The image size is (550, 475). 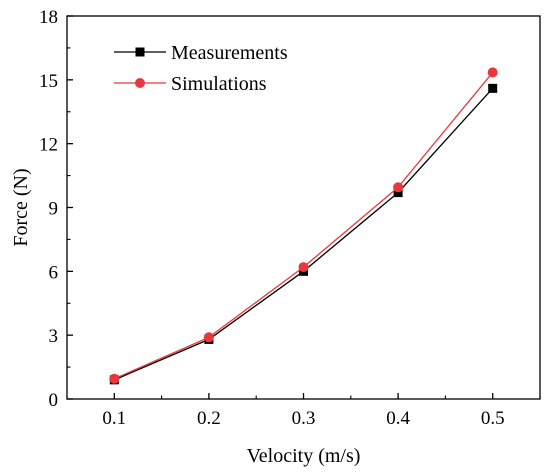 What do you see at coordinates (493, 418) in the screenshot?
I see `x-tick-label: 0.5` at bounding box center [493, 418].